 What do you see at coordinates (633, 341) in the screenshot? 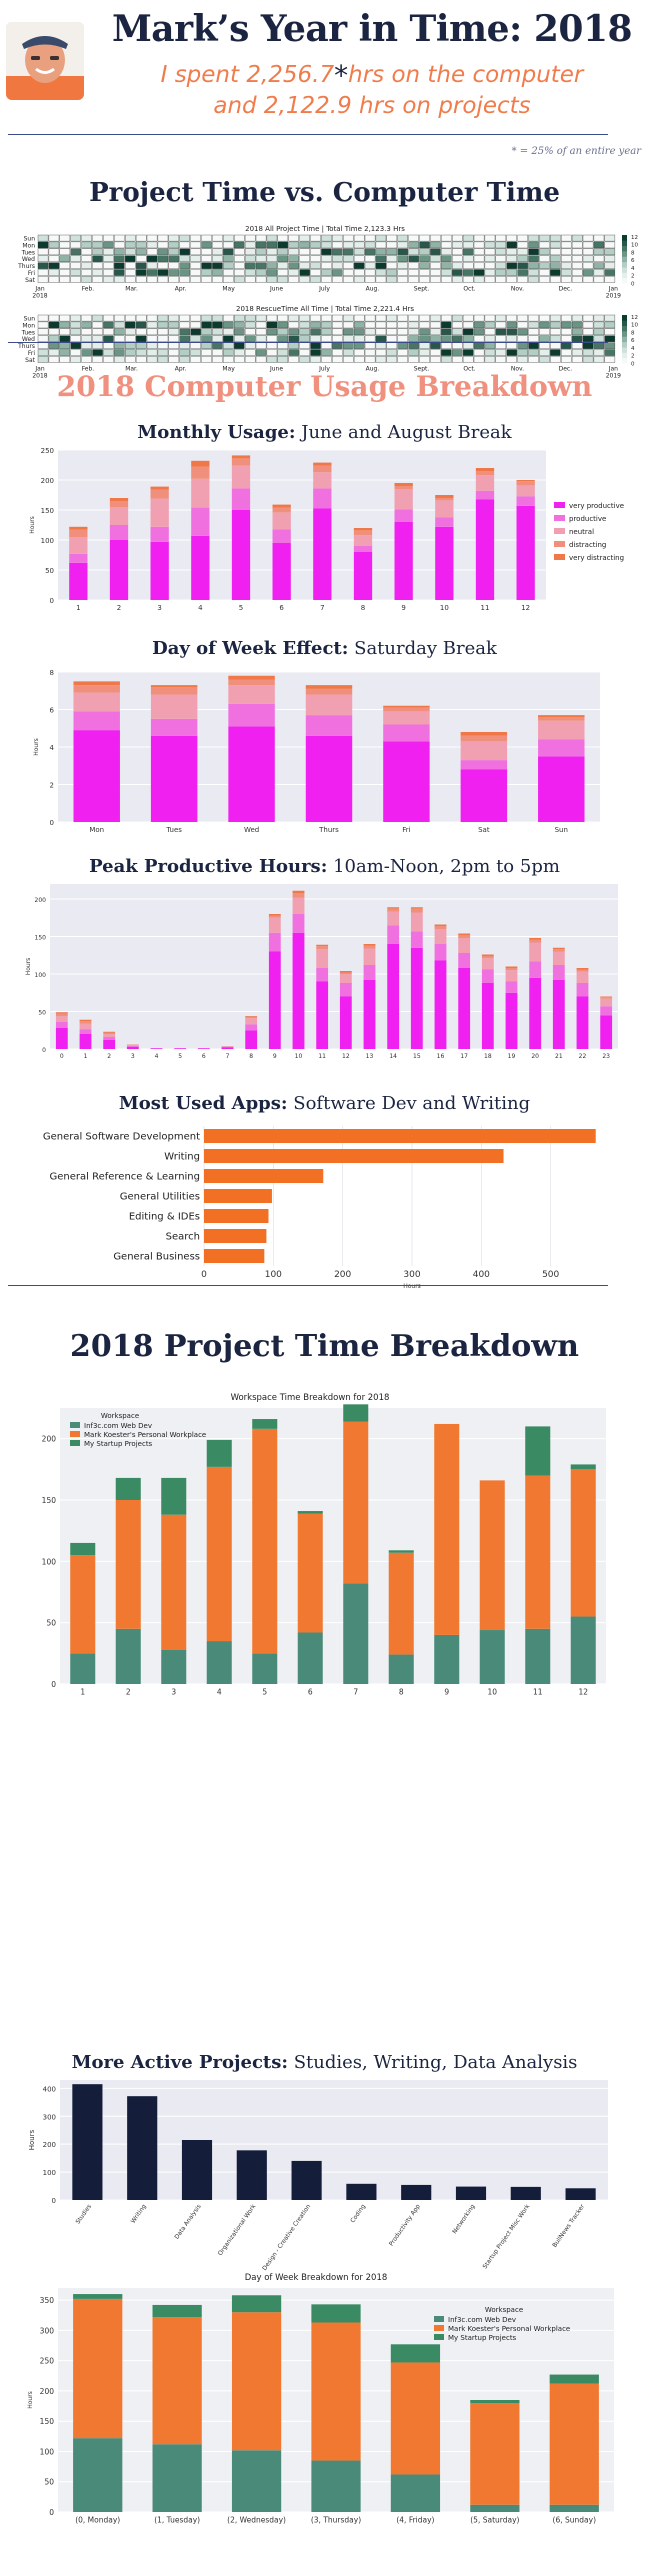
I see `colorbar-tick-label: 6` at bounding box center [633, 341].